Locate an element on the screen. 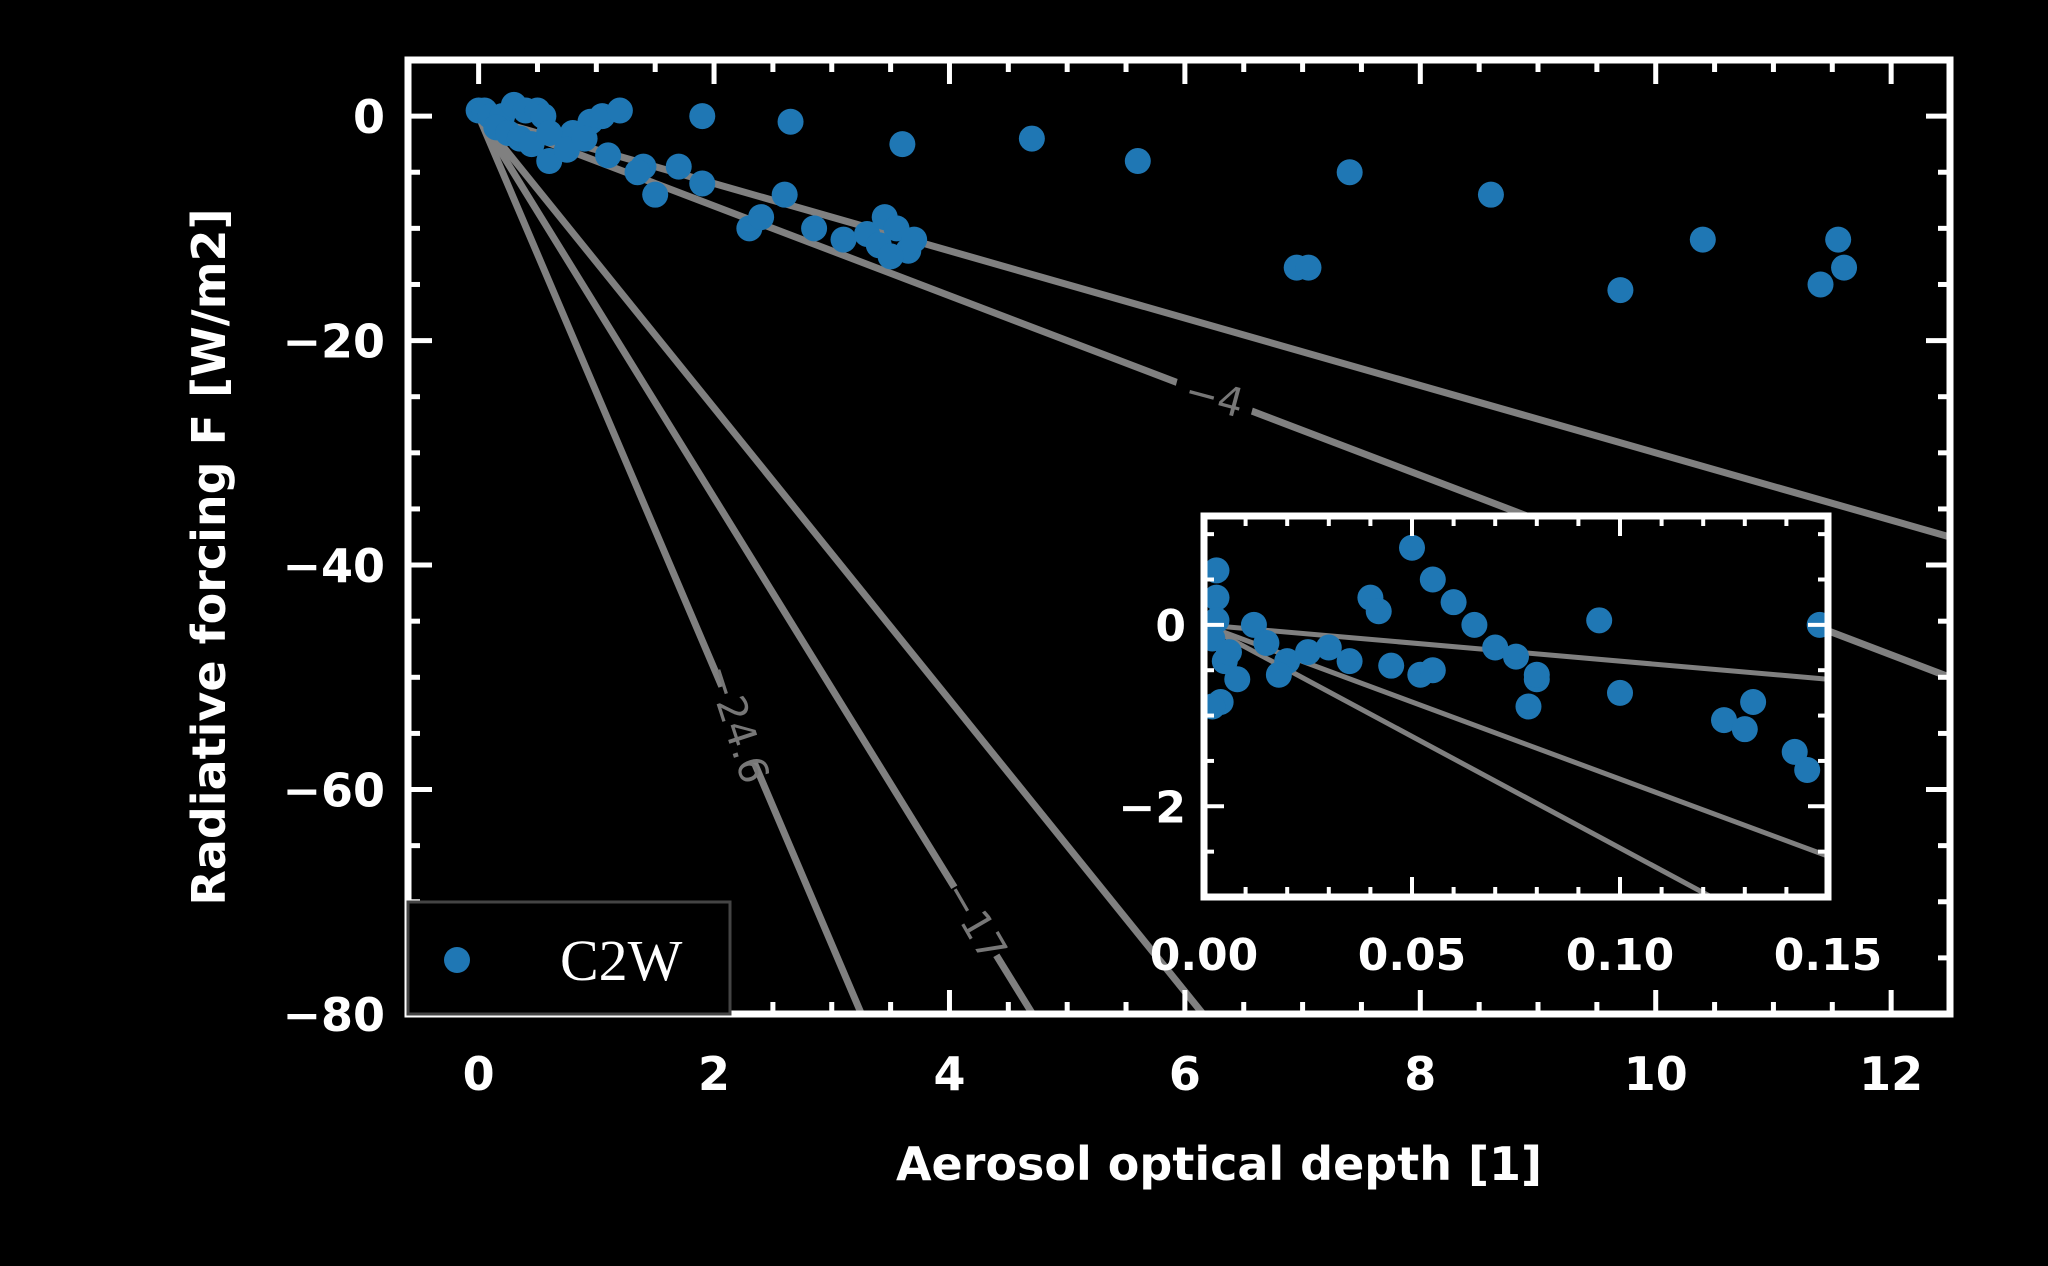 This screenshot has width=2048, height=1266. x-axis-title: Aerosol optical depth [1] is located at coordinates (1219, 1164).